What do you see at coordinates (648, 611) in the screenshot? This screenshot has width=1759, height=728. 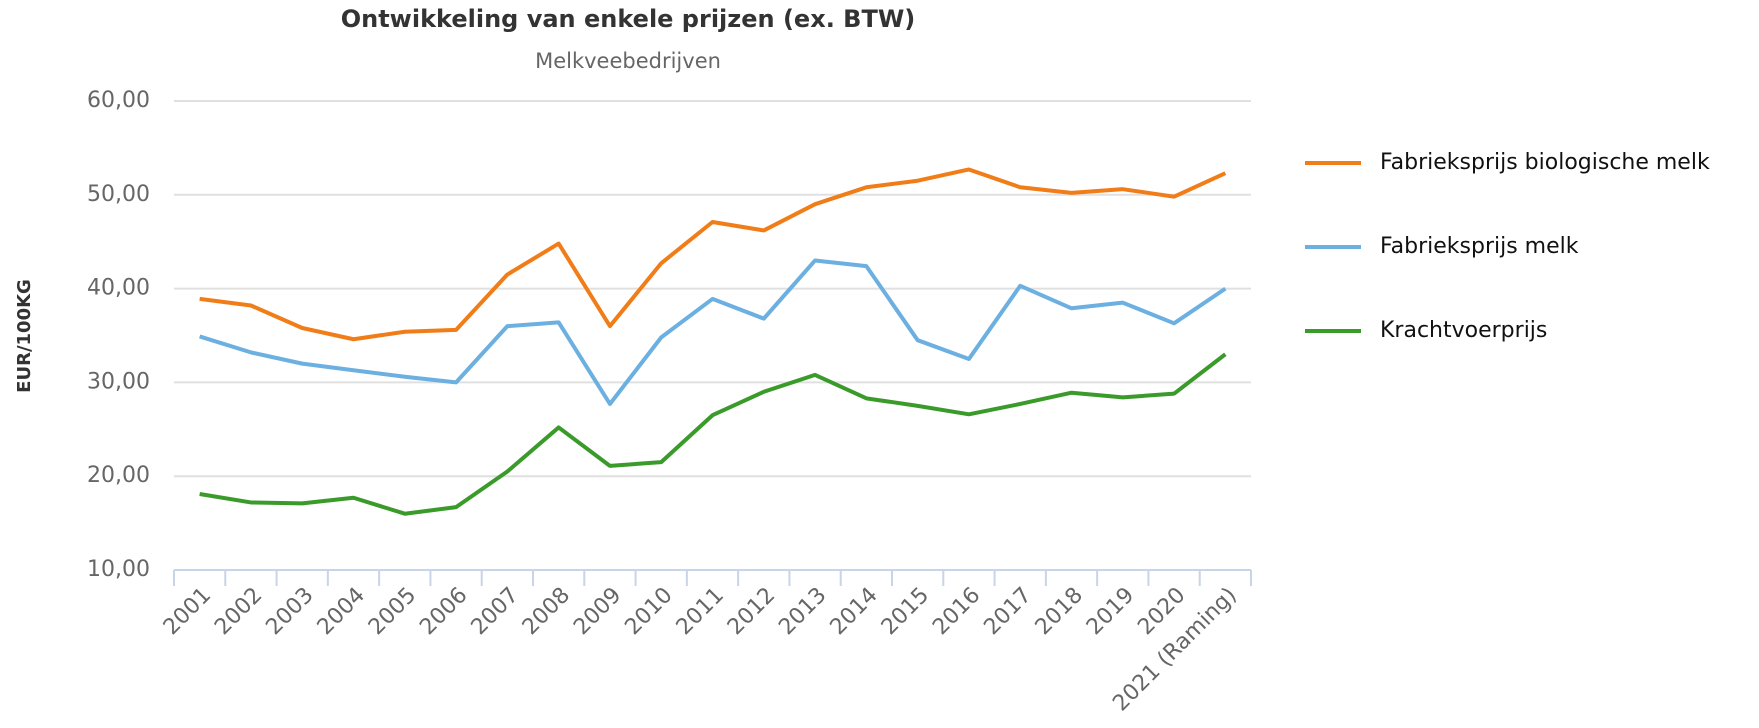 I see `x-tick-label: 2010` at bounding box center [648, 611].